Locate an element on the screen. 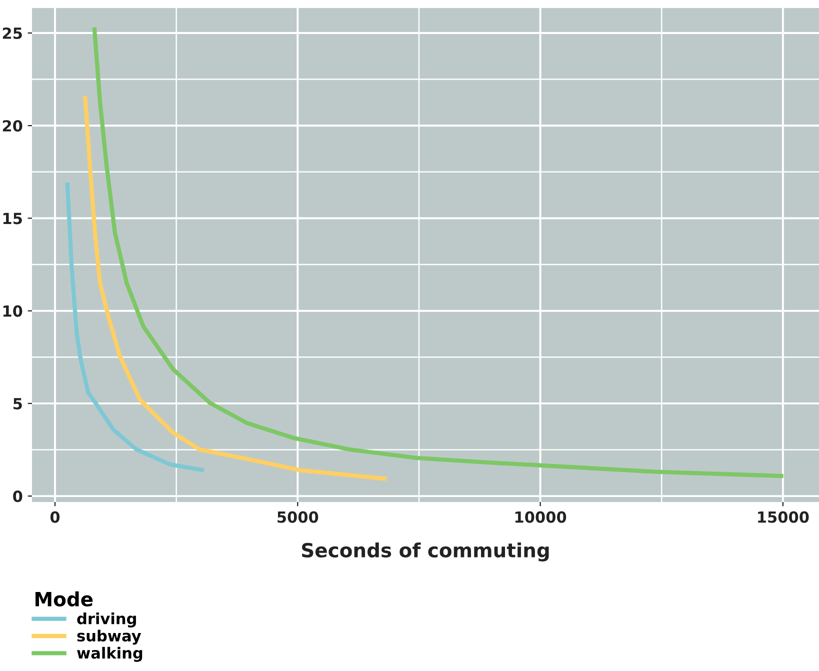 This screenshot has height=671, width=819. legend-label: driving is located at coordinates (106, 620).